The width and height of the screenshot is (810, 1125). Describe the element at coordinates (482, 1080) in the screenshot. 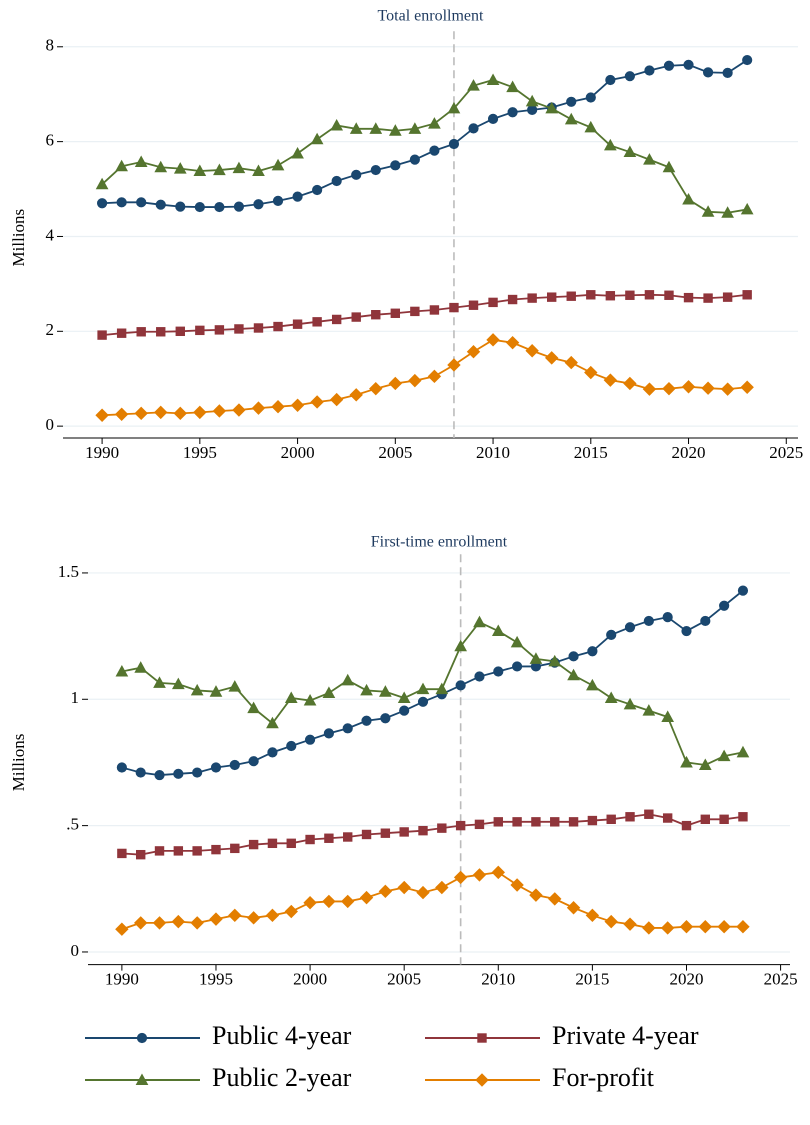

I see `legend-marker` at that location.